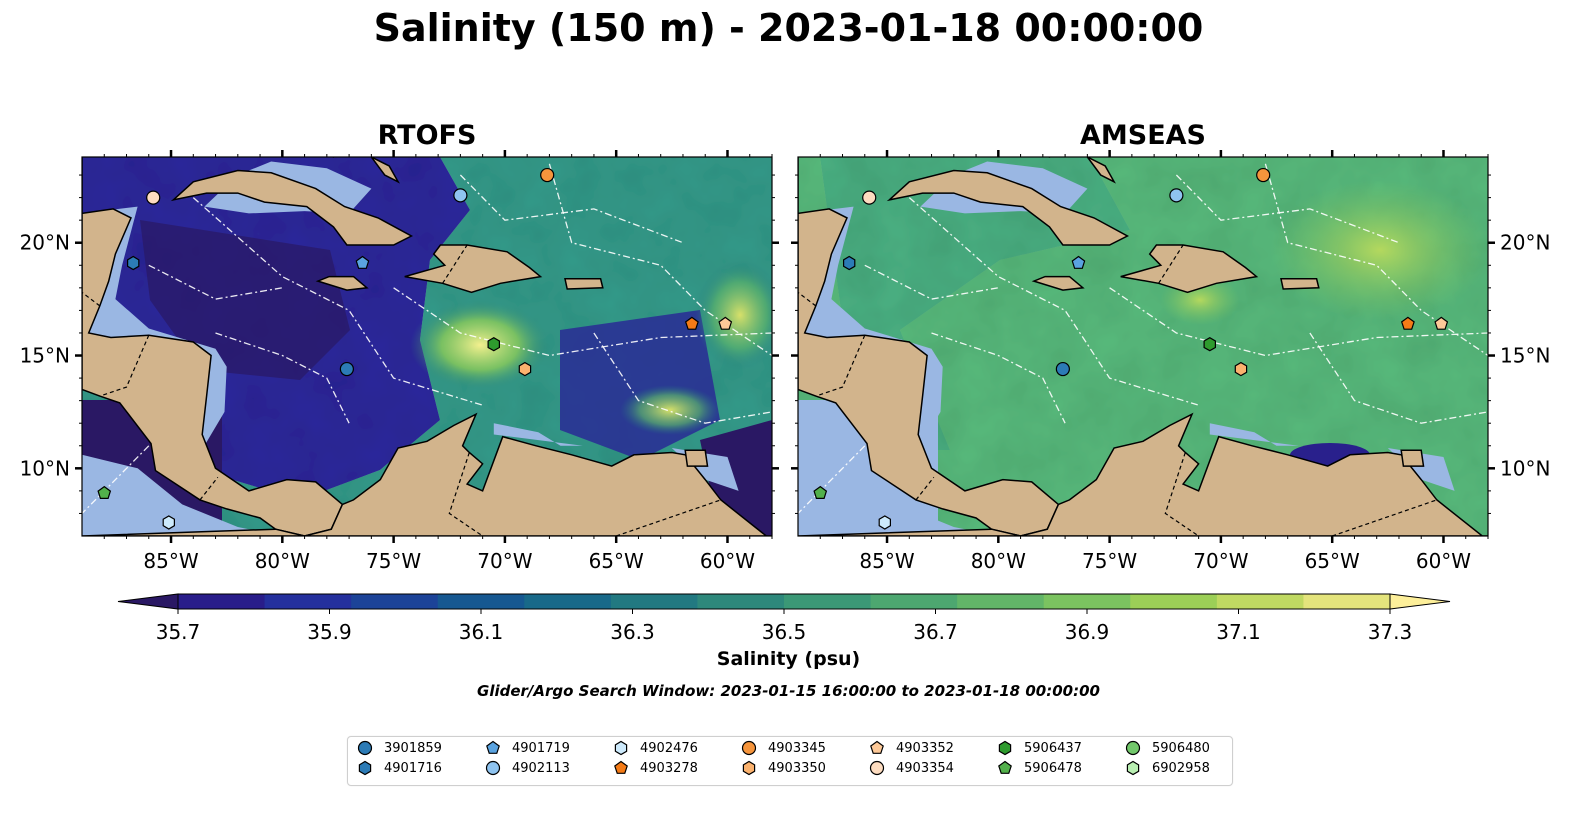 This screenshot has width=1577, height=827. Describe the element at coordinates (669, 748) in the screenshot. I see `legend-label: 4902476` at that location.